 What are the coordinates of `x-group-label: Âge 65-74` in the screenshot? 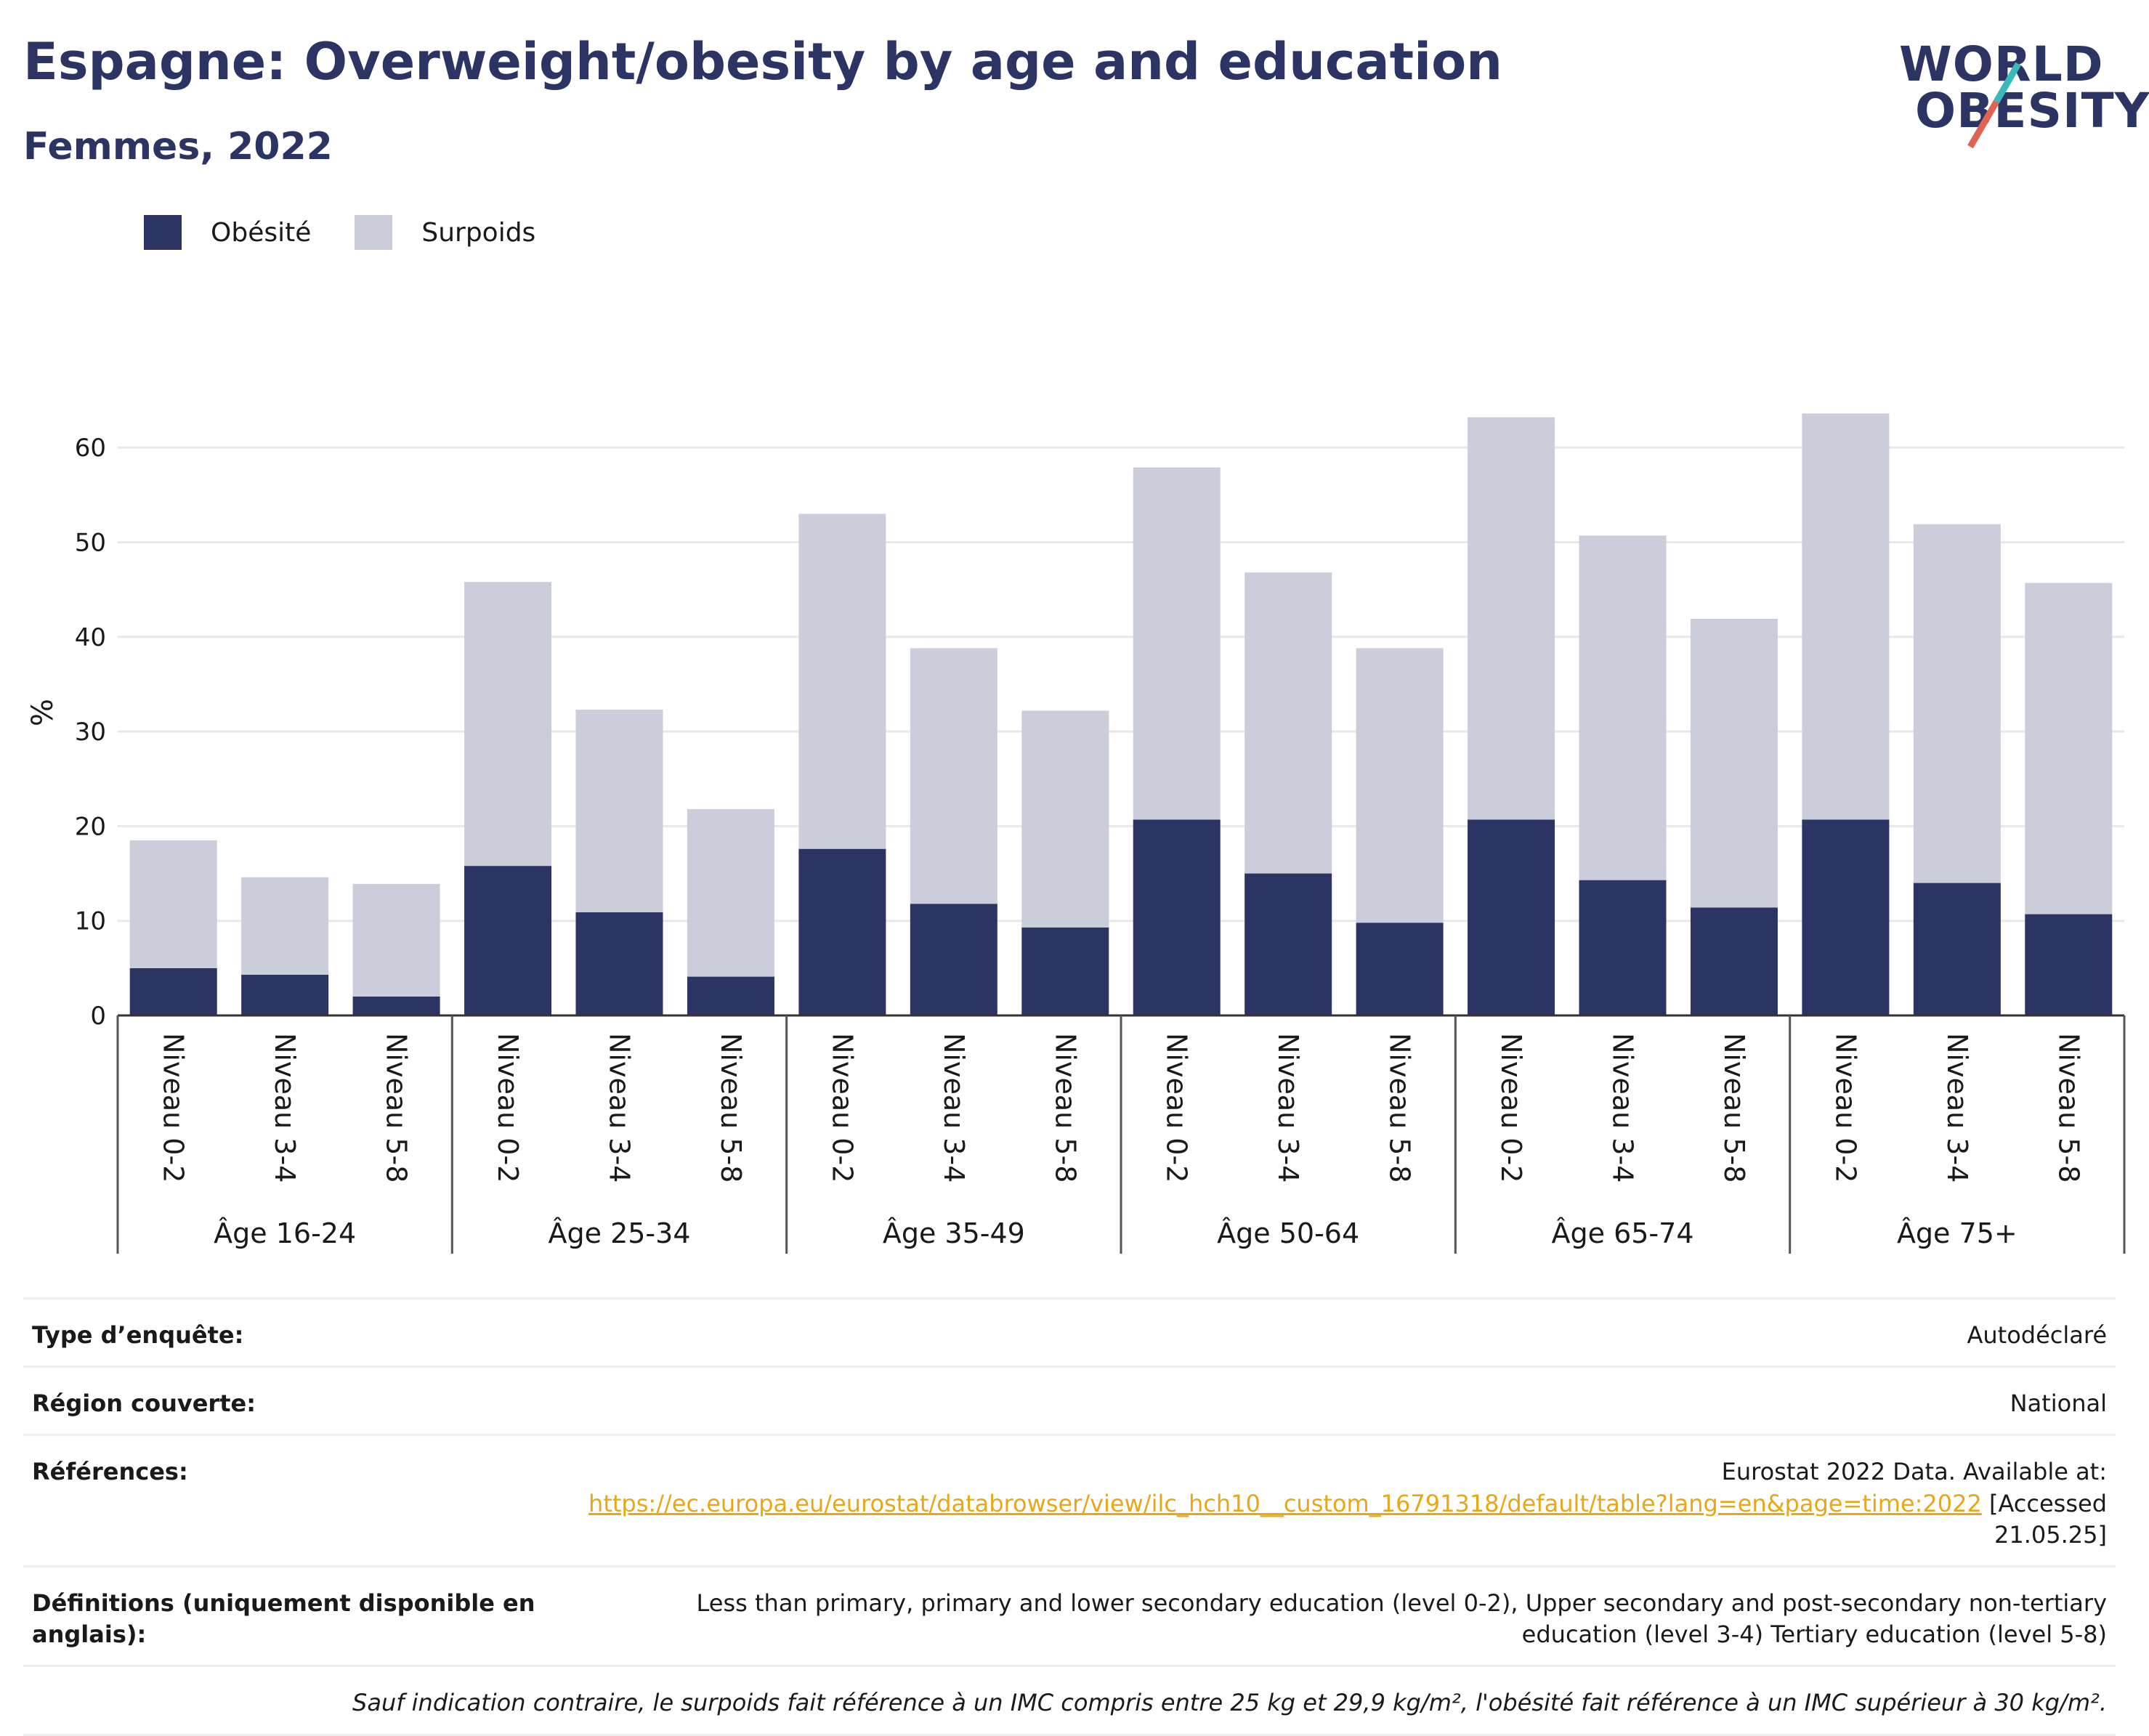 It's located at (1623, 1233).